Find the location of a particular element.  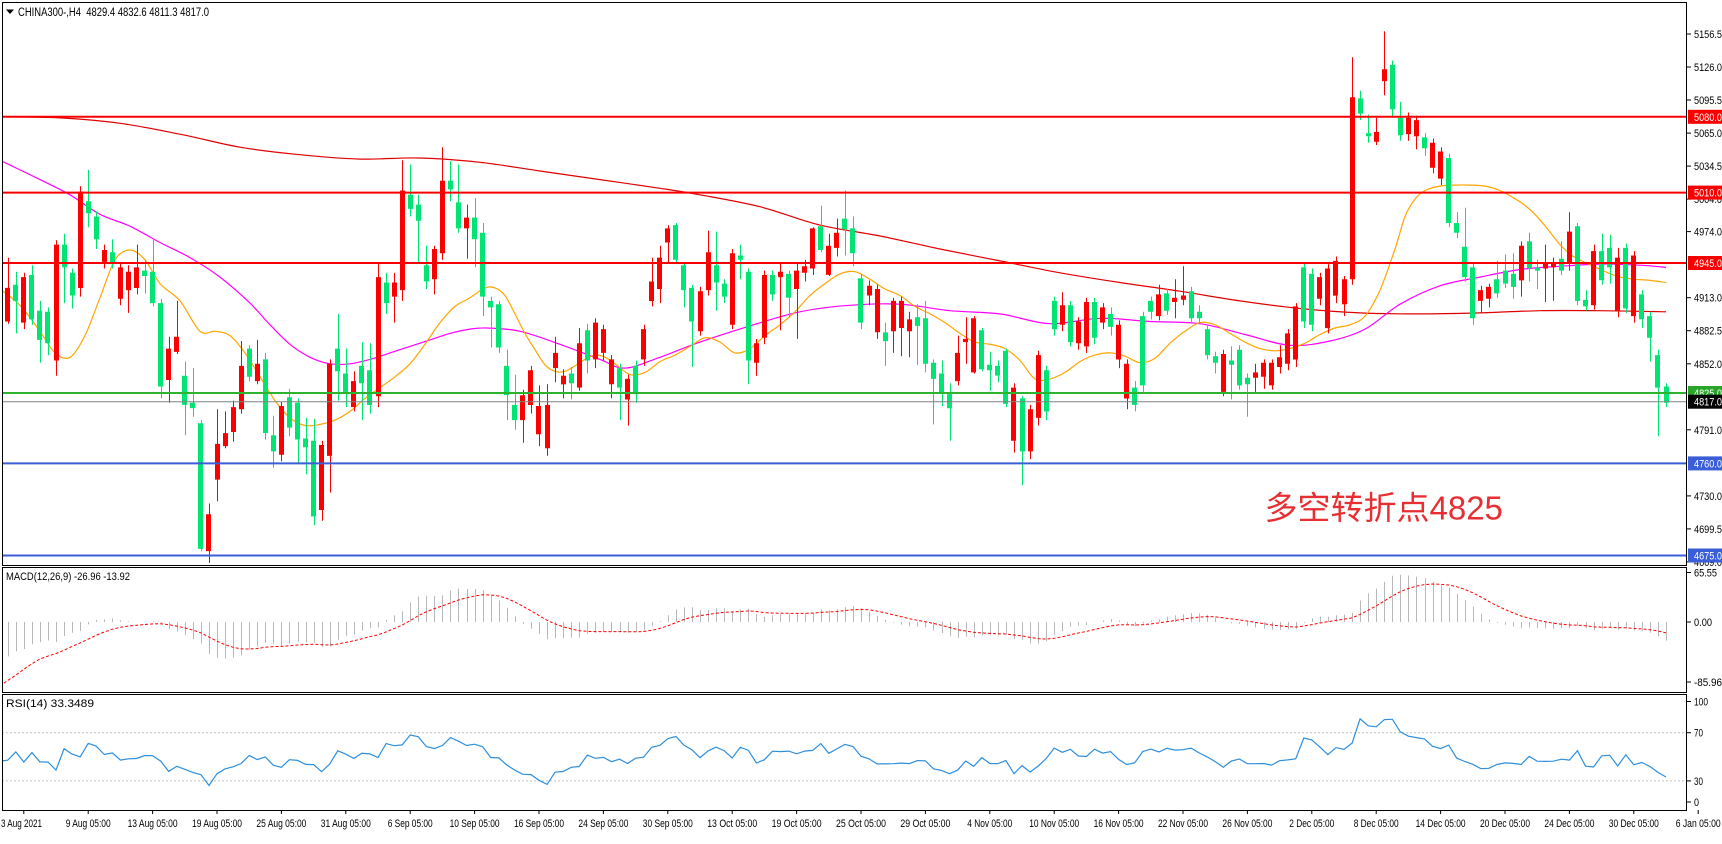

svg-text: 65.55 is located at coordinates (1705, 574).